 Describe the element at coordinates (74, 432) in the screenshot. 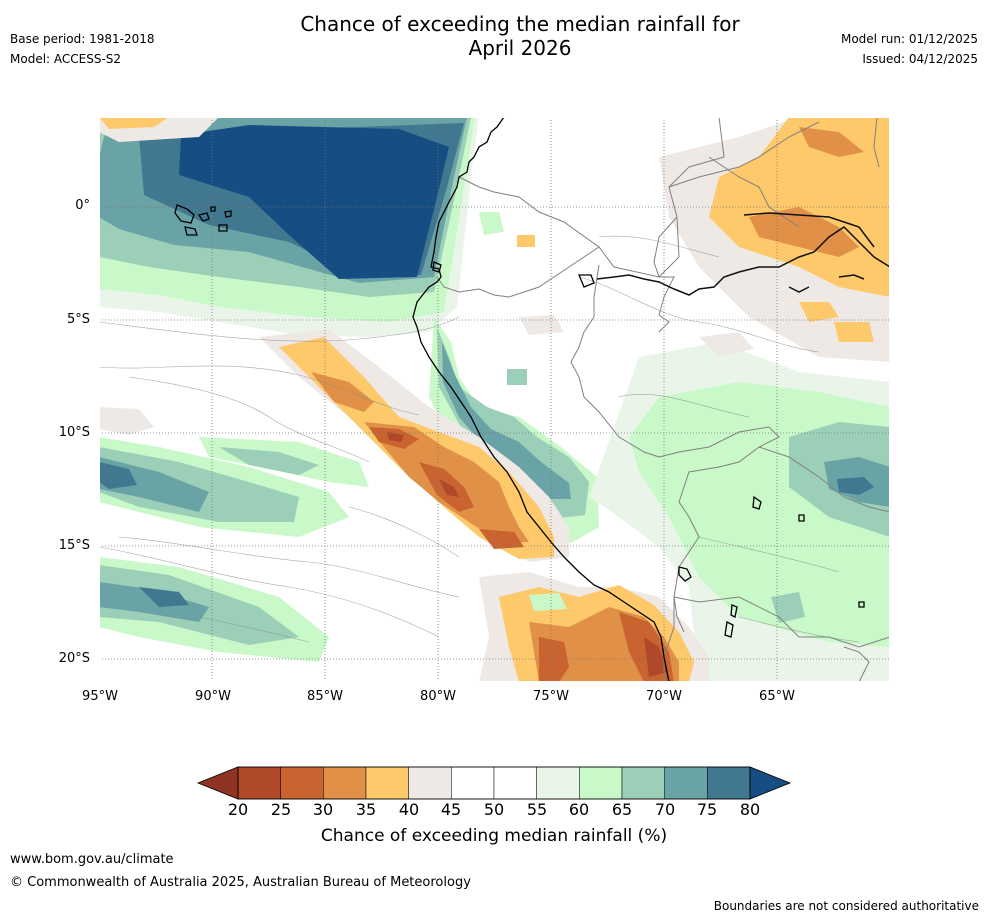

I see `lat-label-10s: 10°S` at that location.